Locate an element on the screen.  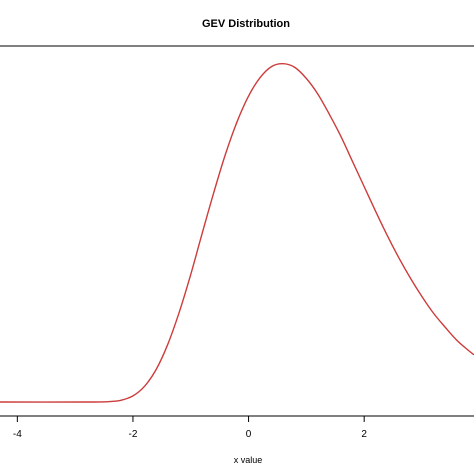
x-tick-label: 0 is located at coordinates (249, 434).